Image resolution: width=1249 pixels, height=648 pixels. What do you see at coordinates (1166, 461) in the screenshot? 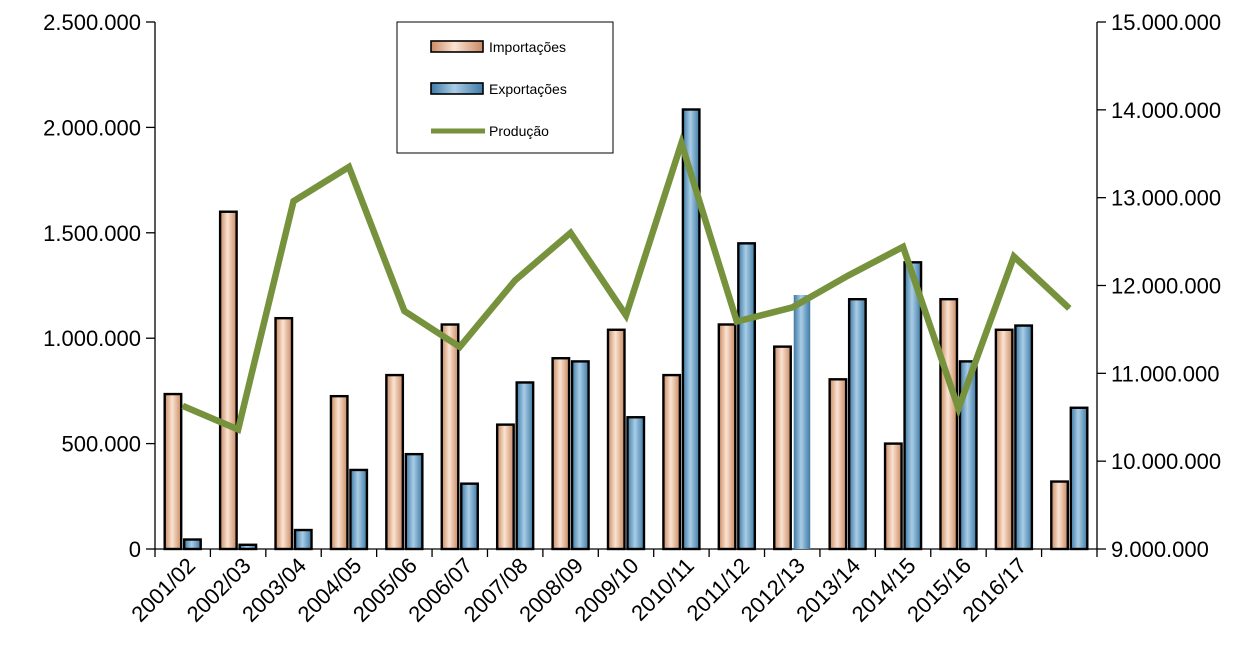
I see `right-tick-label: 10.000.000` at bounding box center [1166, 461].